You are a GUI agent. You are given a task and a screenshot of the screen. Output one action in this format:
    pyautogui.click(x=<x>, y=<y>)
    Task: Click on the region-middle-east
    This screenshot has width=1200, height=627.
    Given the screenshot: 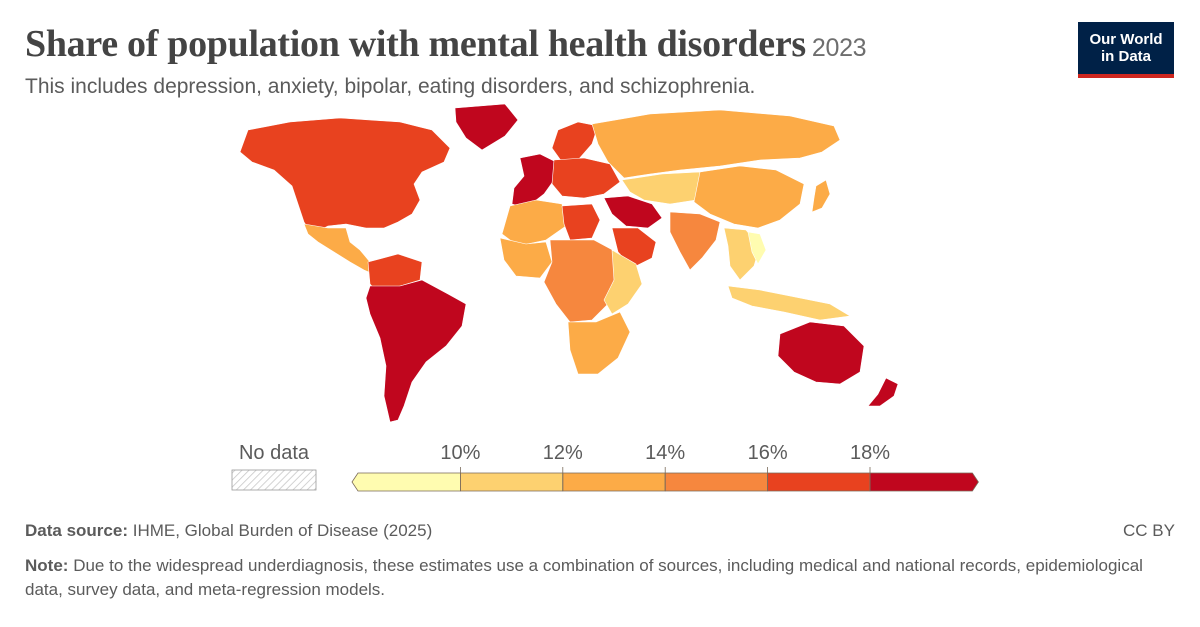 What is the action you would take?
    pyautogui.click(x=633, y=212)
    